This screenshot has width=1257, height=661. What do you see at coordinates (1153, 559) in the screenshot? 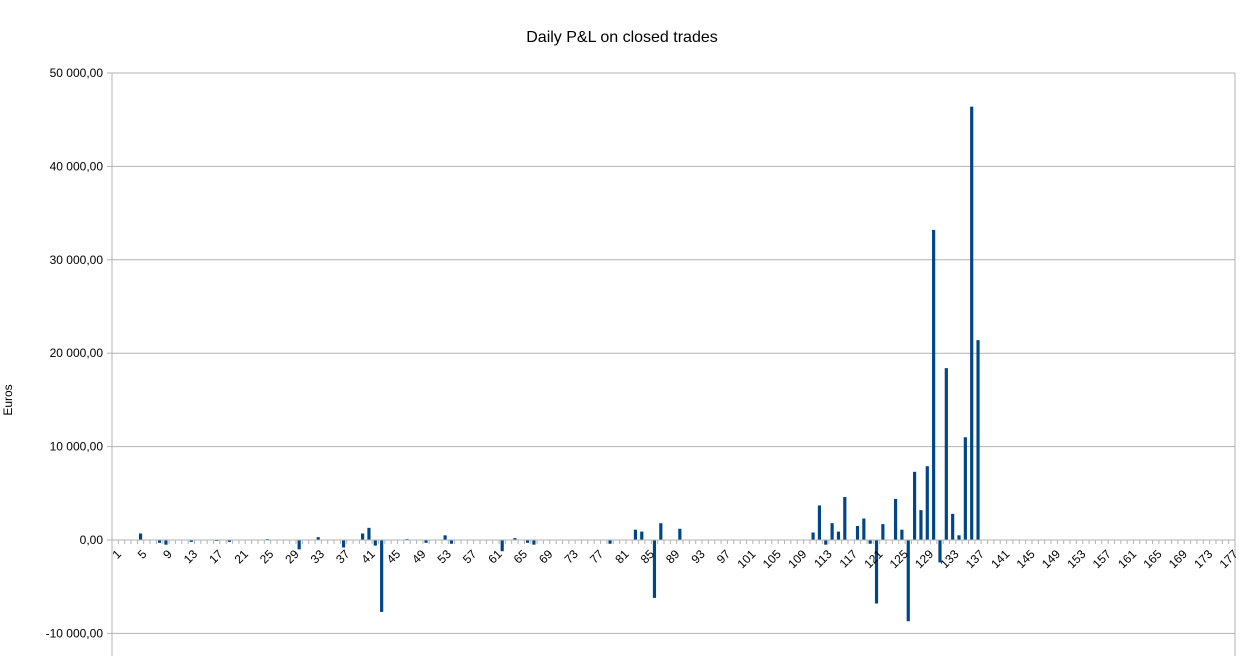
I see `x-tick-label: 165` at bounding box center [1153, 559].